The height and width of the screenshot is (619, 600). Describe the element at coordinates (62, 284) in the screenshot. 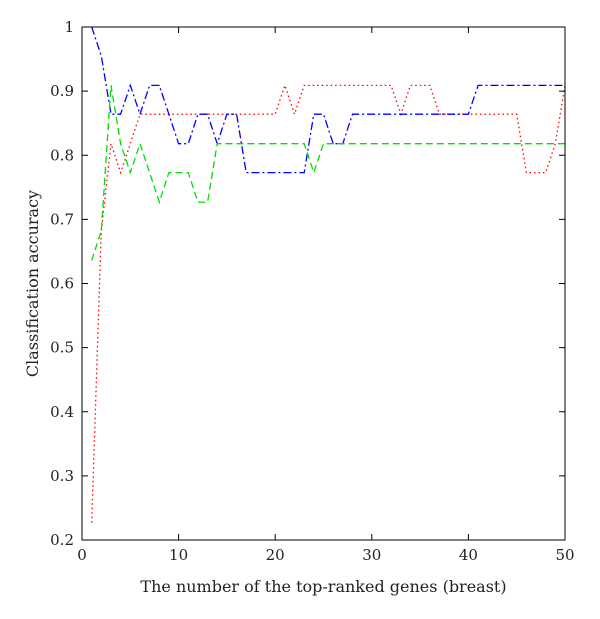

I see `y-tick-label: 0.6` at that location.